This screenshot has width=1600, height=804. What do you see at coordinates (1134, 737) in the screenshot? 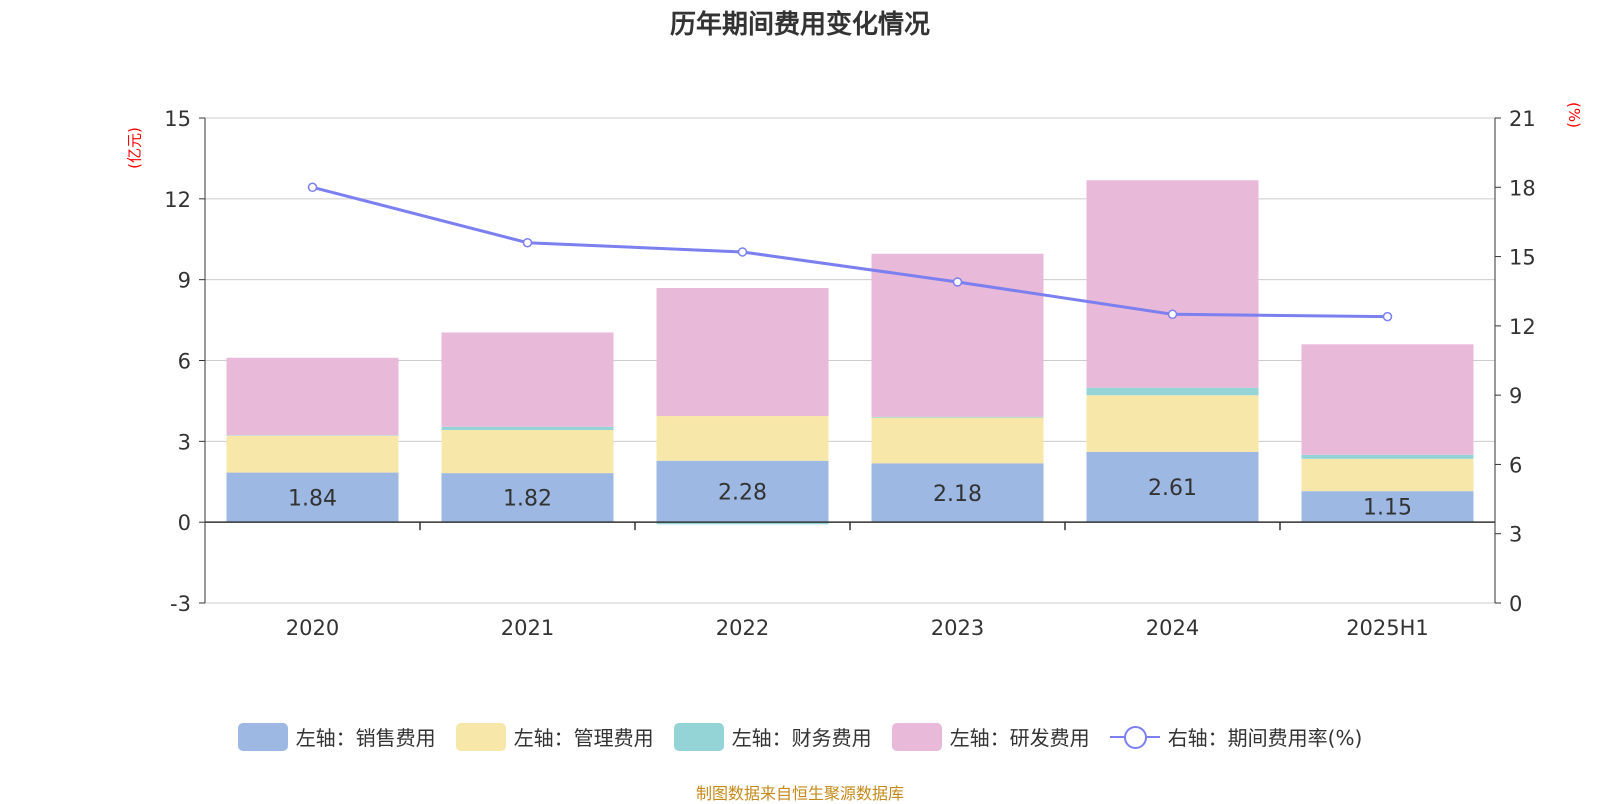
I see `legend-swatch-expense-rate` at bounding box center [1134, 737].